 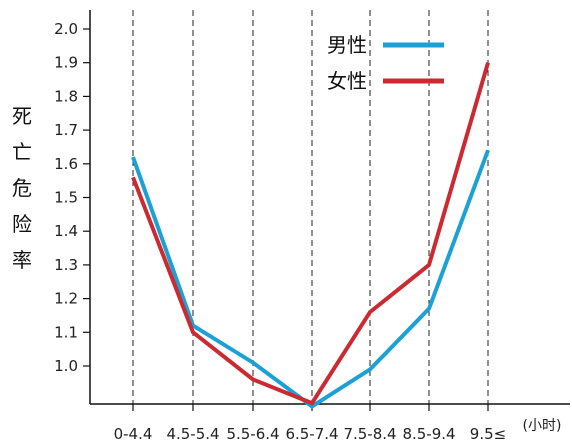 What do you see at coordinates (22, 152) in the screenshot?
I see `y-axis-label-char: 亡` at bounding box center [22, 152].